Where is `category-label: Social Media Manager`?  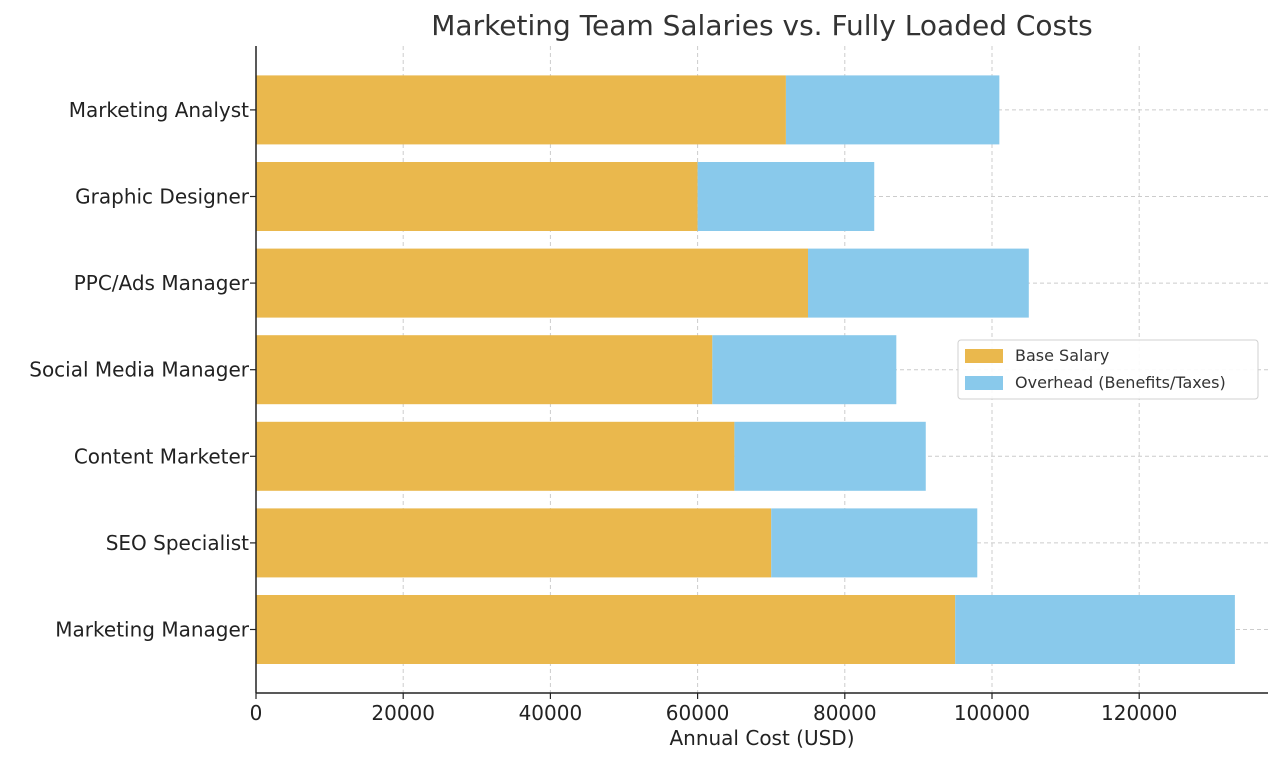
category-label: Social Media Manager is located at coordinates (139, 370).